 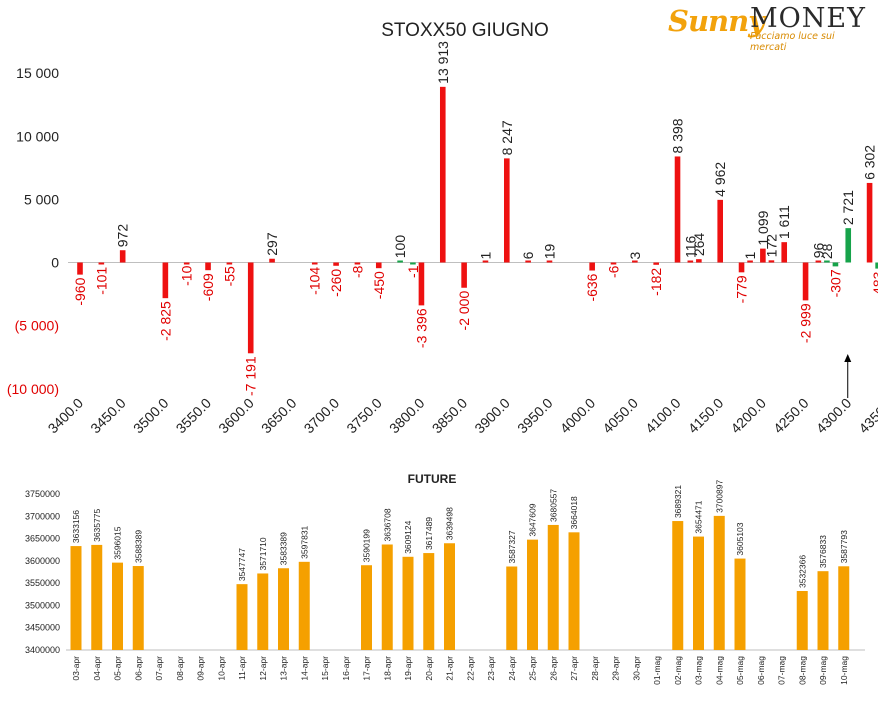 What do you see at coordinates (336, 283) in the screenshot?
I see `data-label: -260` at bounding box center [336, 283].